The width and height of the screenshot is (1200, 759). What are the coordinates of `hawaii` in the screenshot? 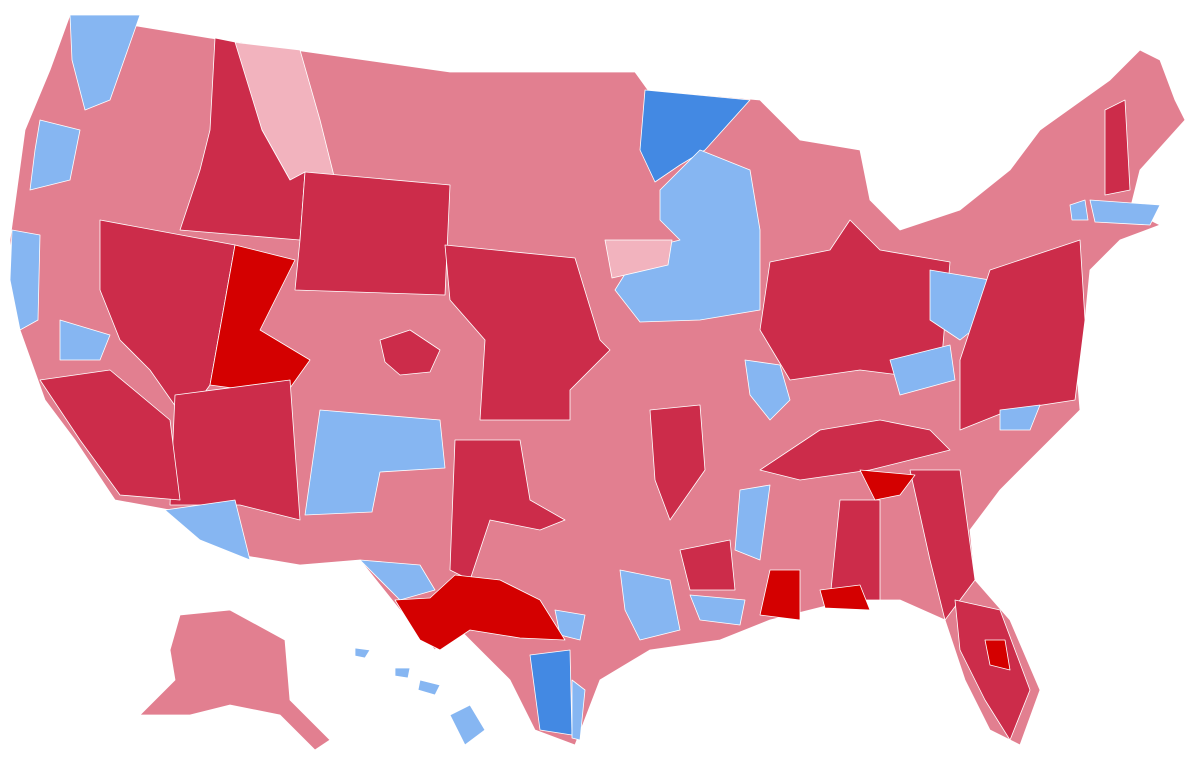 It's located at (420, 696).